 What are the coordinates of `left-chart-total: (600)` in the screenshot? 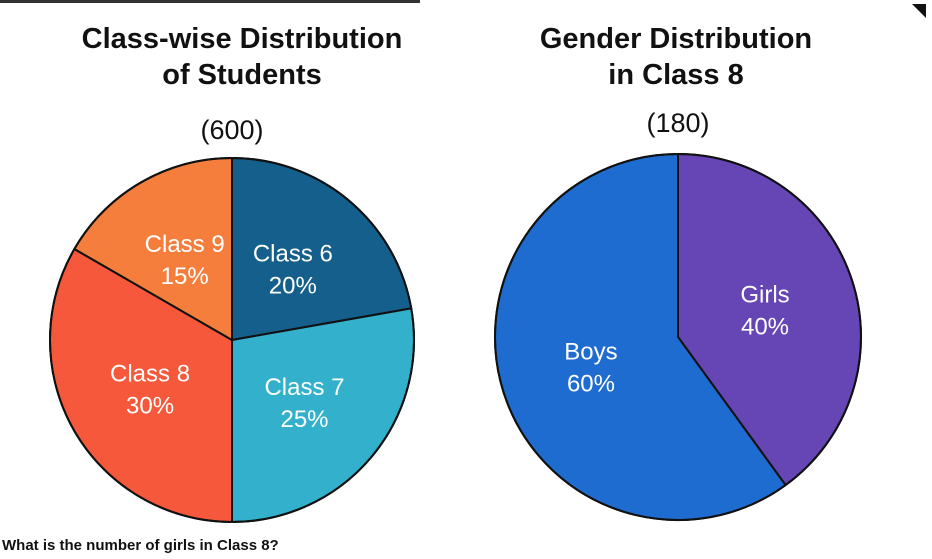 It's located at (231, 130).